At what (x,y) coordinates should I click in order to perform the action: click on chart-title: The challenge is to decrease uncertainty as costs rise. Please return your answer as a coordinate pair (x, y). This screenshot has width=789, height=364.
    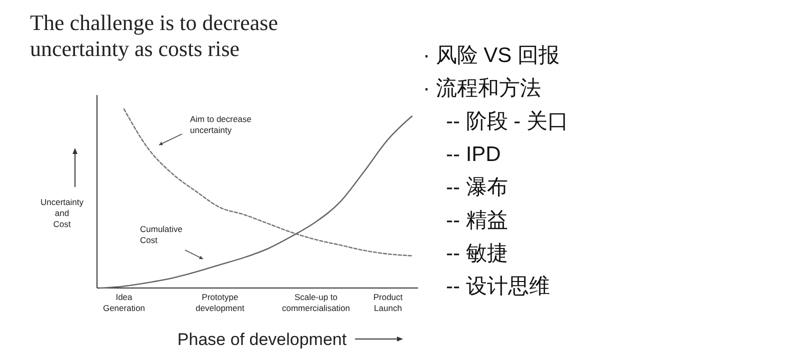
    Looking at the image, I should click on (154, 35).